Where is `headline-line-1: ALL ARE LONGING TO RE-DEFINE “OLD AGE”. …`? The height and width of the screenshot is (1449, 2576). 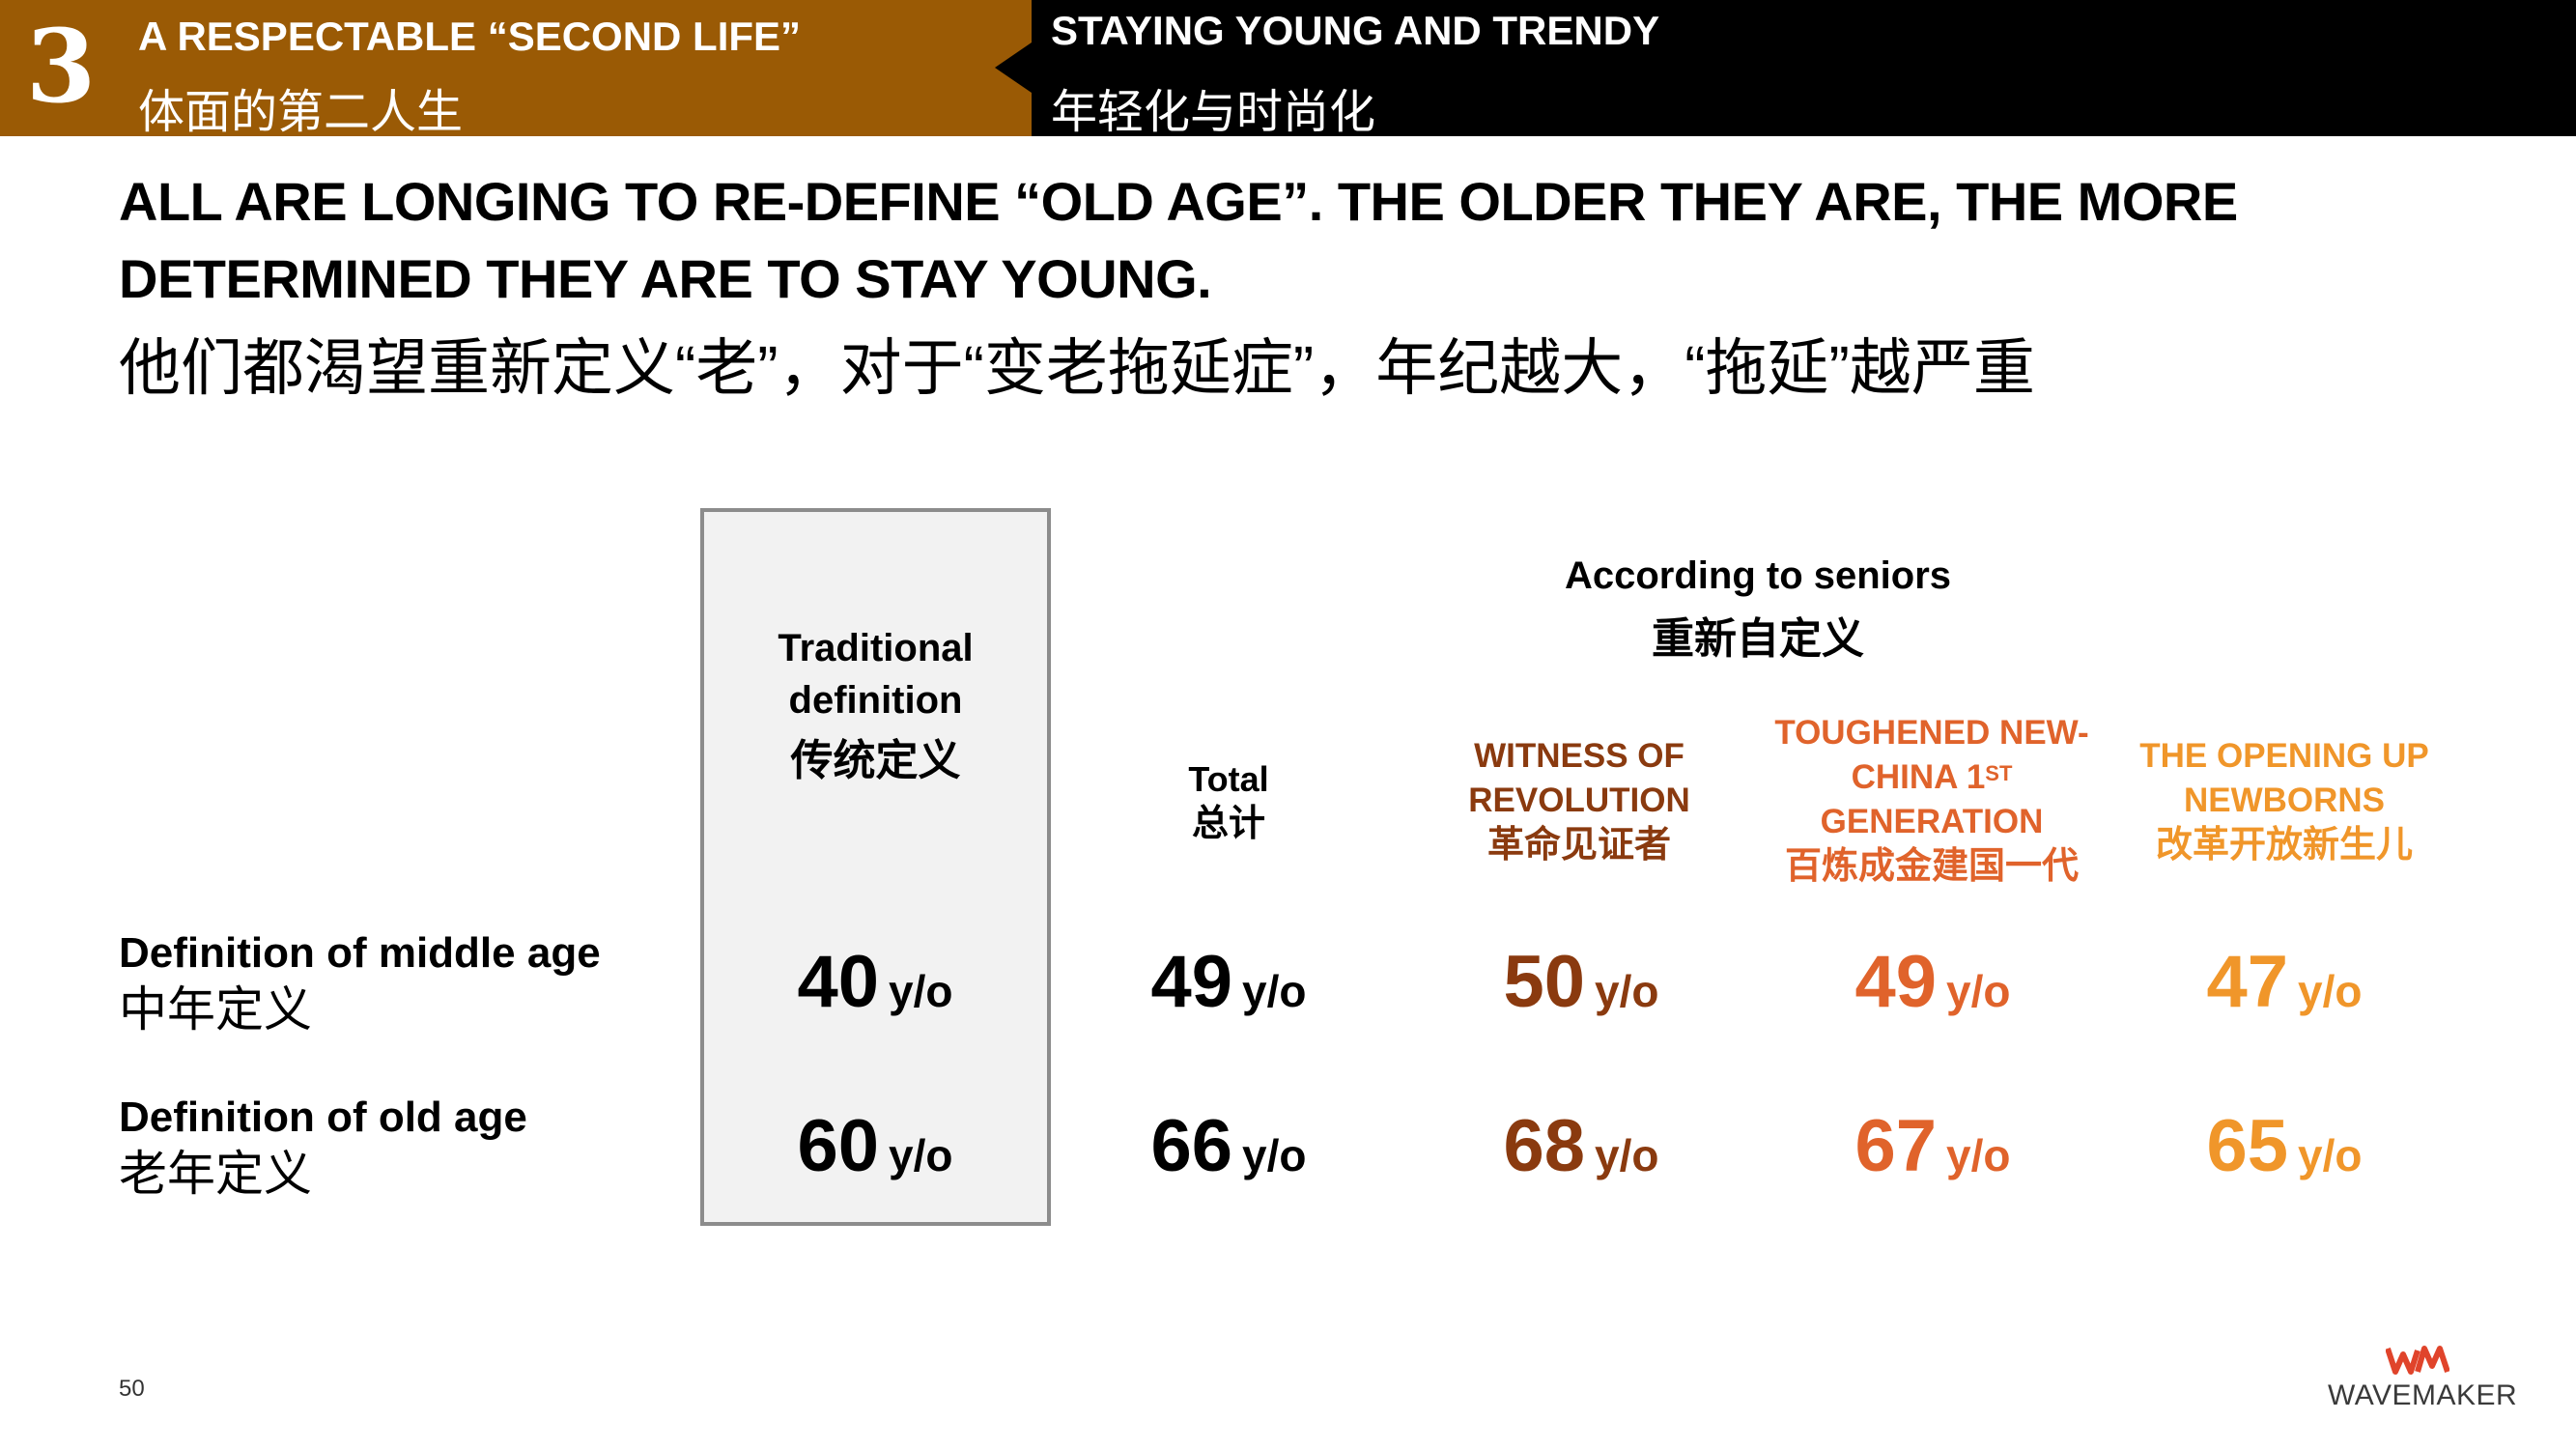
headline-line-1: ALL ARE LONGING TO RE-DEFINE “OLD AGE”. … is located at coordinates (1178, 201).